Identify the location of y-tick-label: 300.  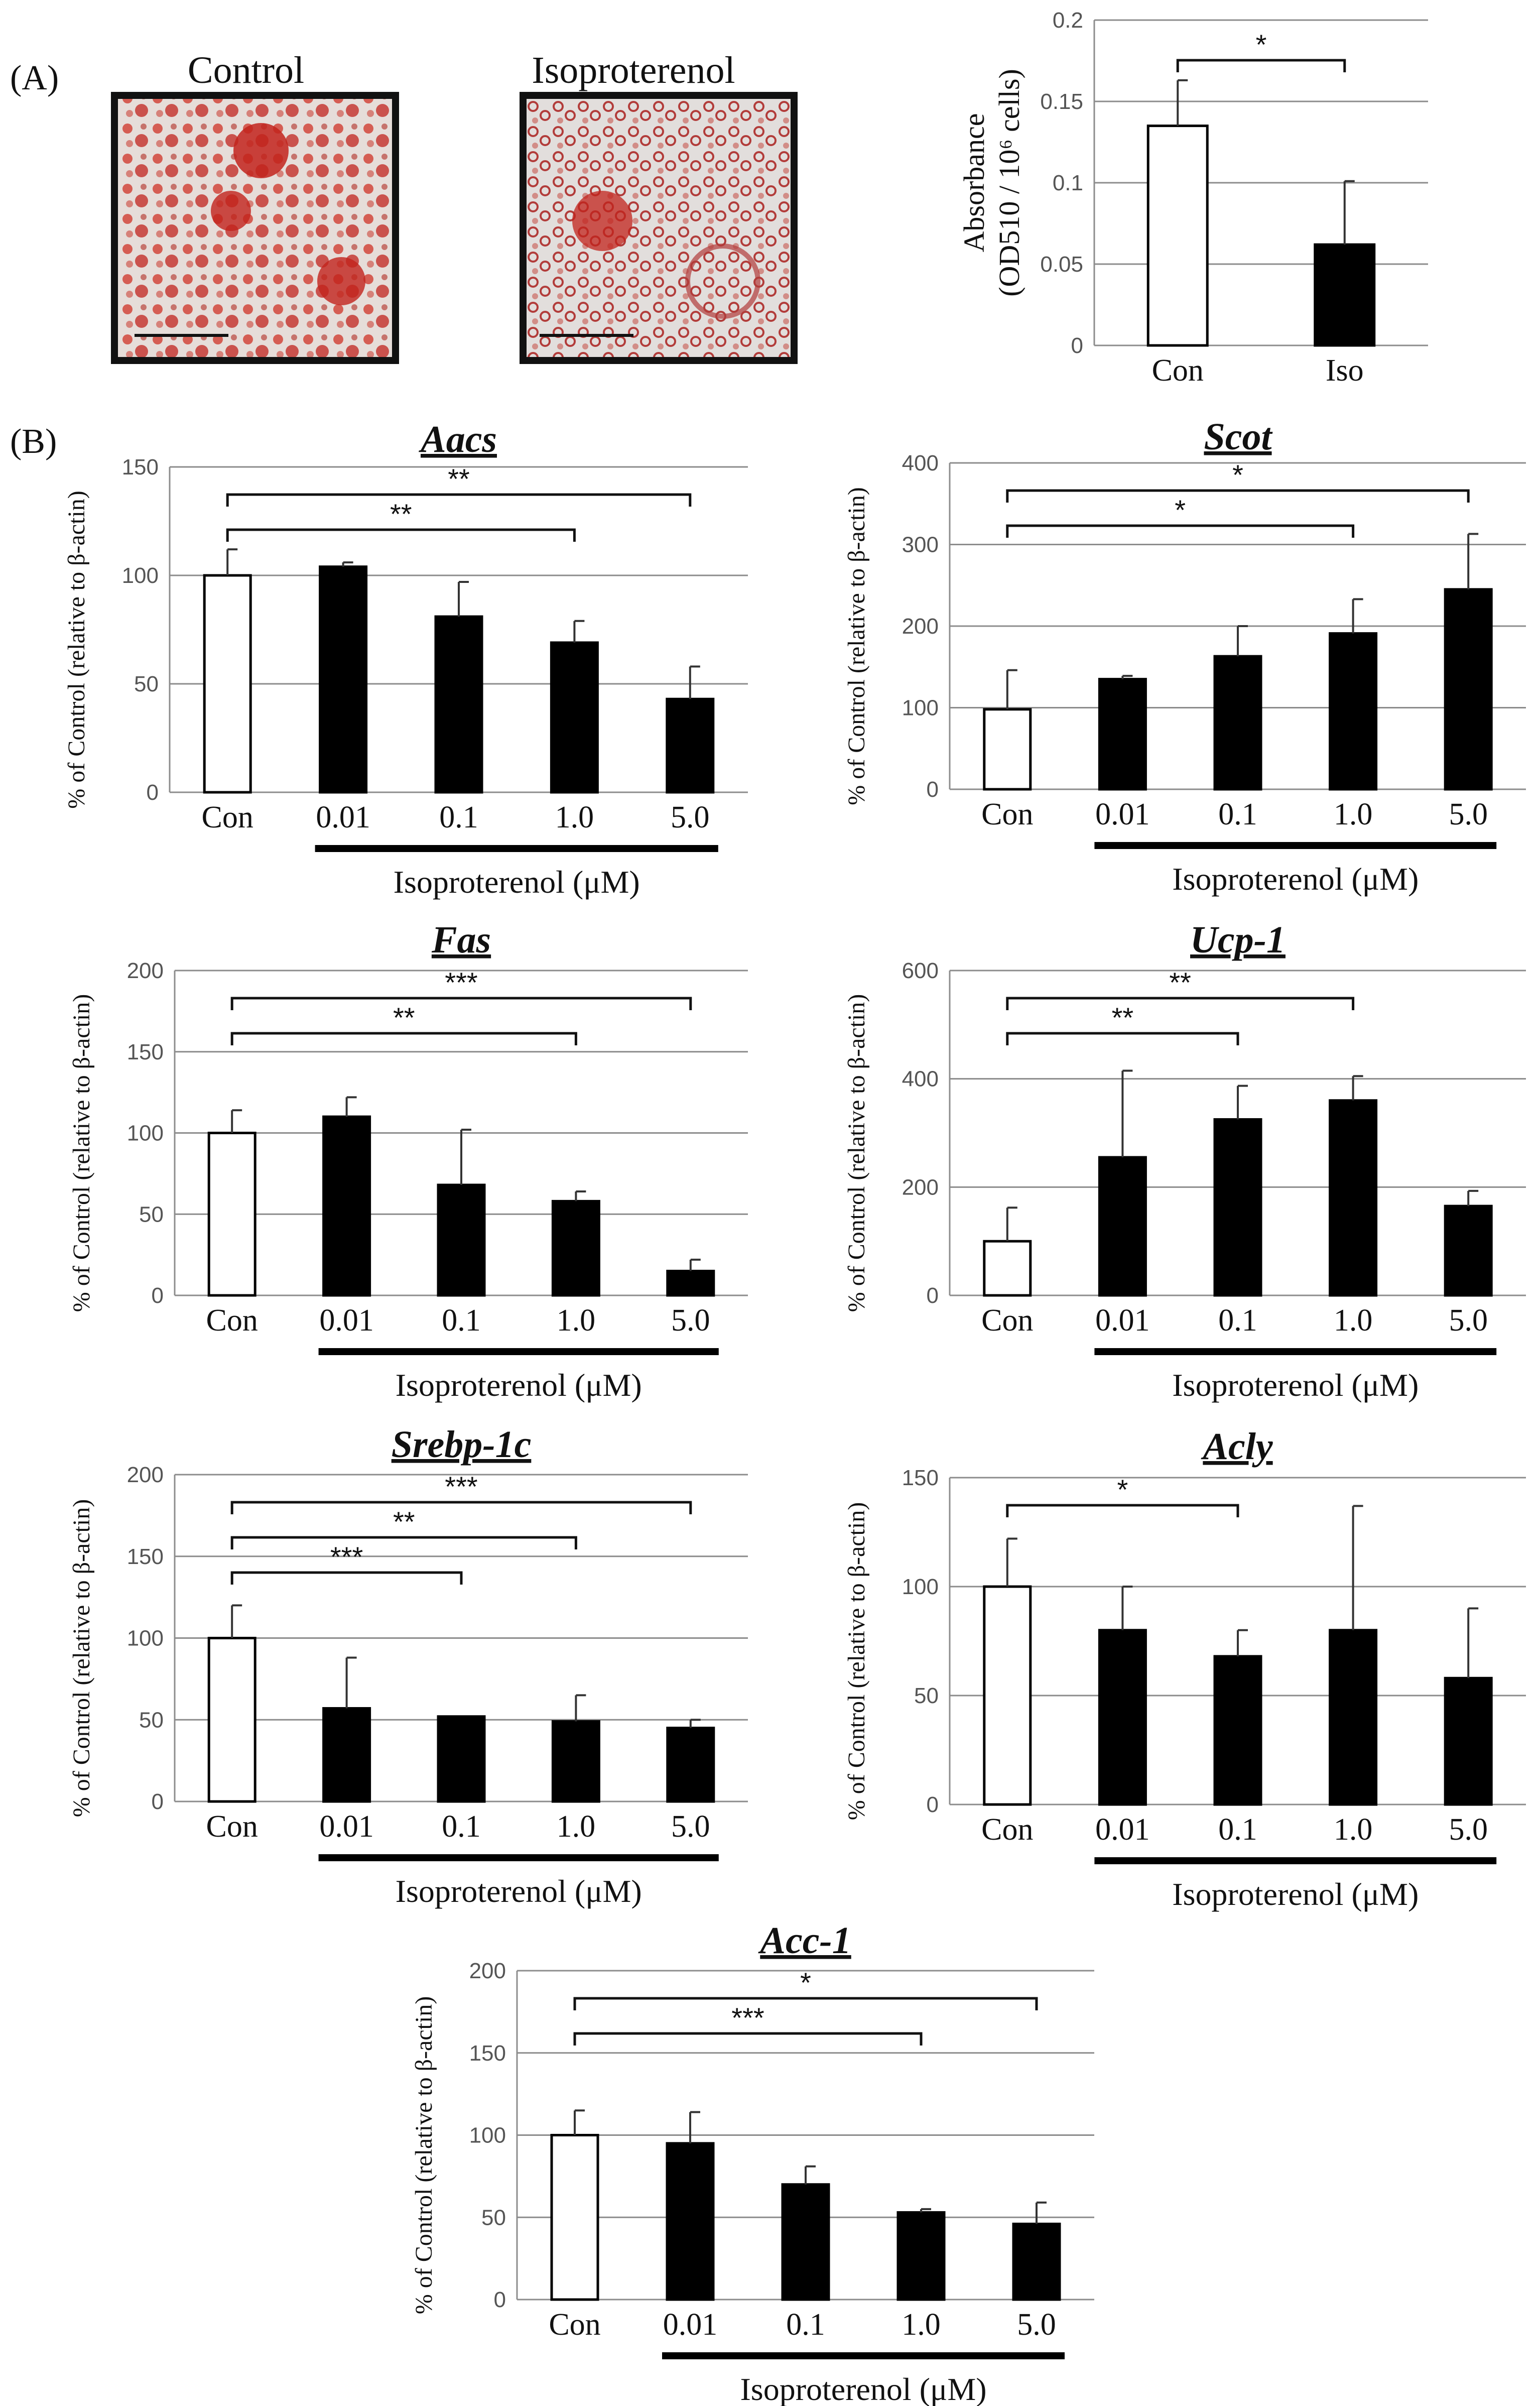
(921, 545).